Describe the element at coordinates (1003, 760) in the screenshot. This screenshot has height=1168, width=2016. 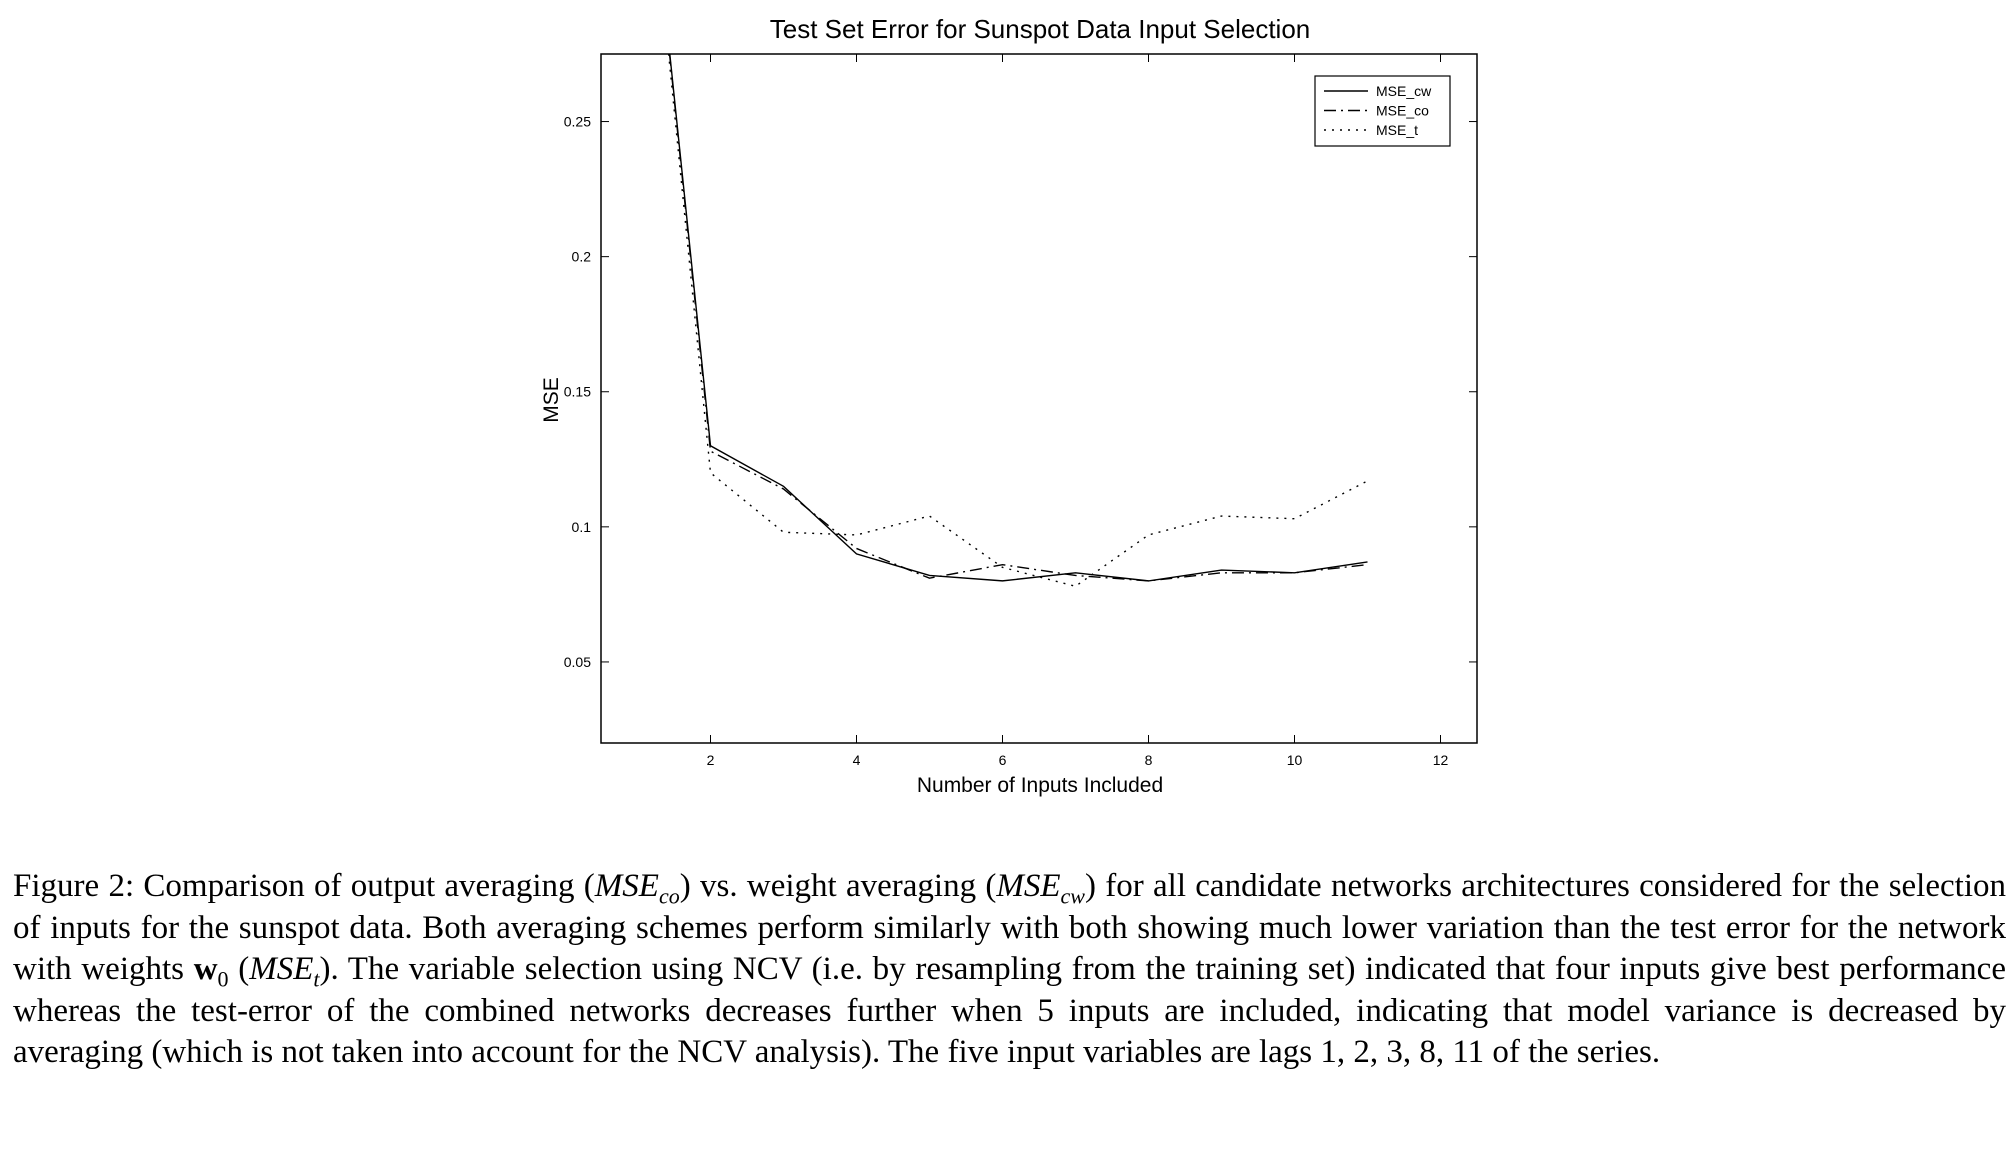
I see `x-tick-label: 6` at that location.